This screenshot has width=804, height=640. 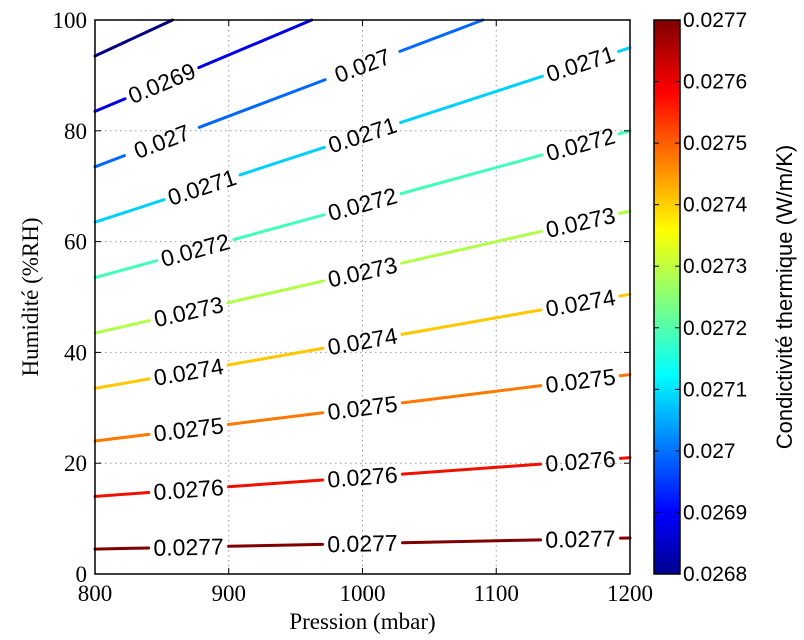 I want to click on contour-label: 0.027, so click(x=161, y=141).